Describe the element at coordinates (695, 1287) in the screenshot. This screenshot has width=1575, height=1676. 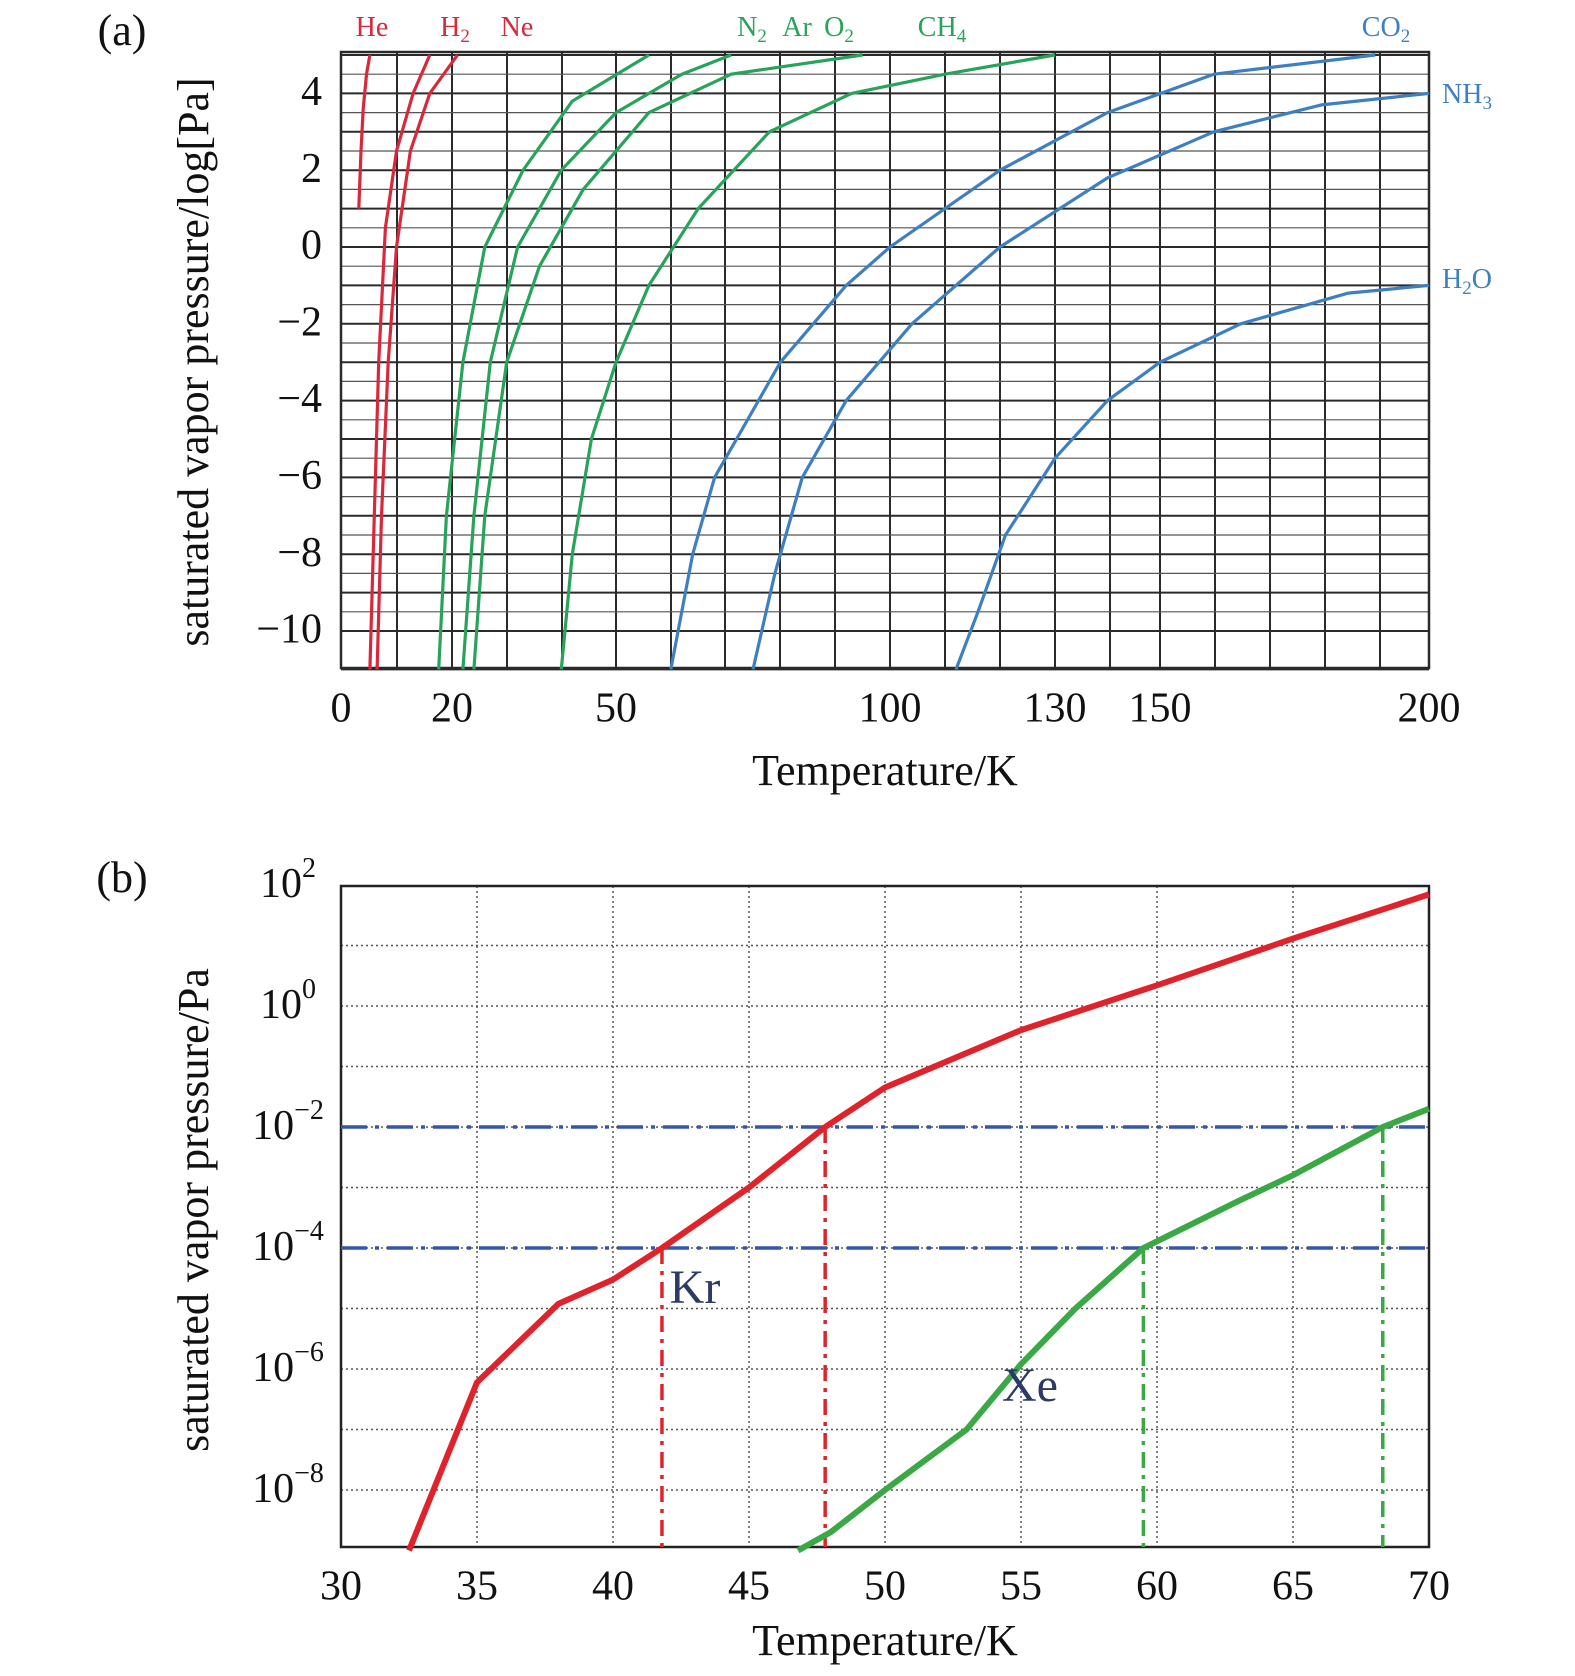
I see `annotation-kr: Kr` at that location.